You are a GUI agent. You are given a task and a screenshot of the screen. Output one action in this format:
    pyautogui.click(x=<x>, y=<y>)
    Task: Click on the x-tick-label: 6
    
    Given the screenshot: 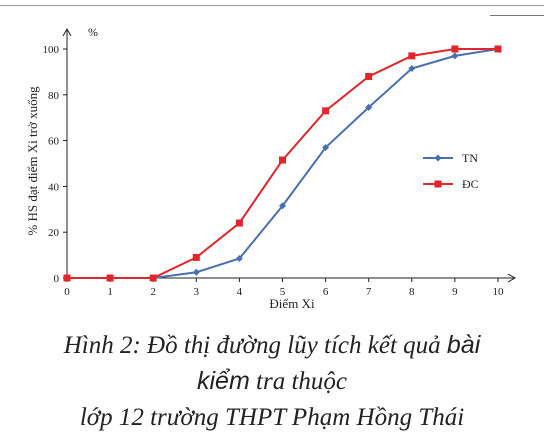 What is the action you would take?
    pyautogui.click(x=326, y=292)
    